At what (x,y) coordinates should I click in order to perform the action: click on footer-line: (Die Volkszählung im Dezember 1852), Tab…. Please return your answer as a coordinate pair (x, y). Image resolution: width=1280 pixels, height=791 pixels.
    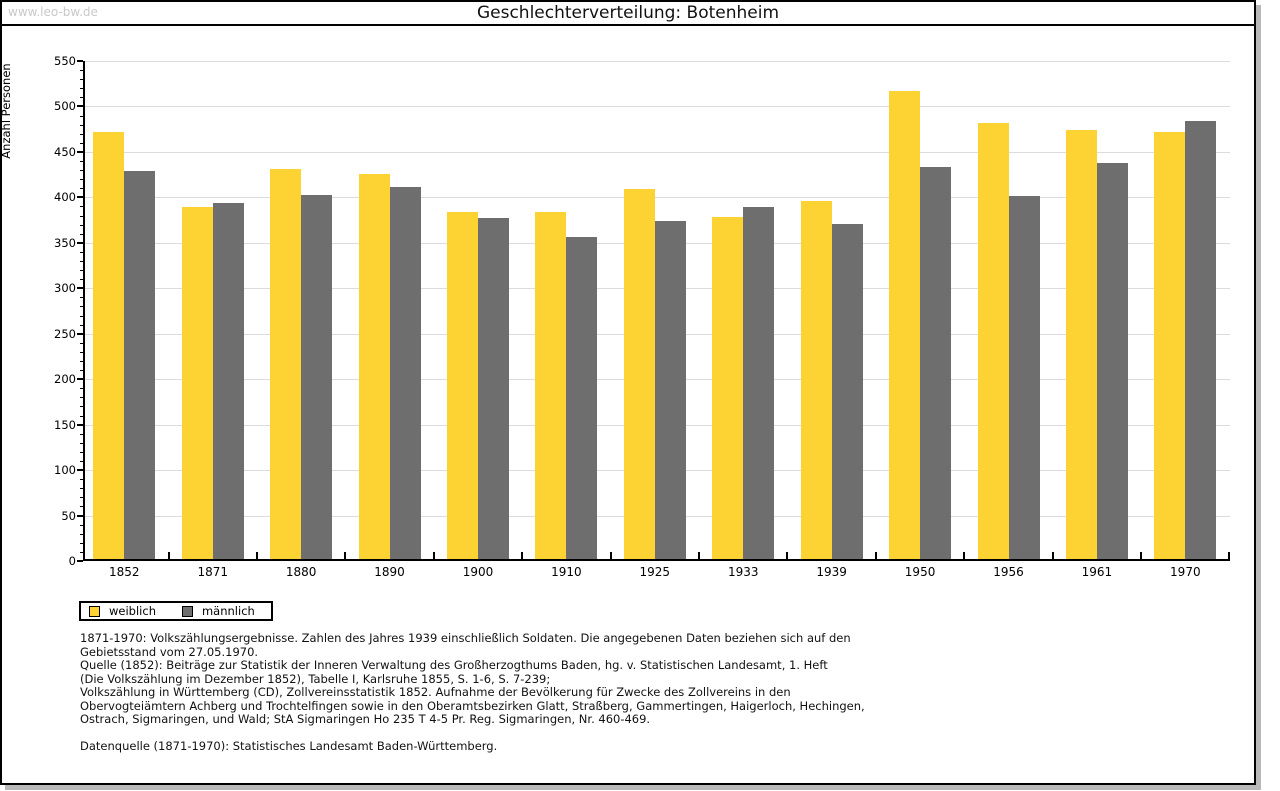
    Looking at the image, I should click on (315, 678).